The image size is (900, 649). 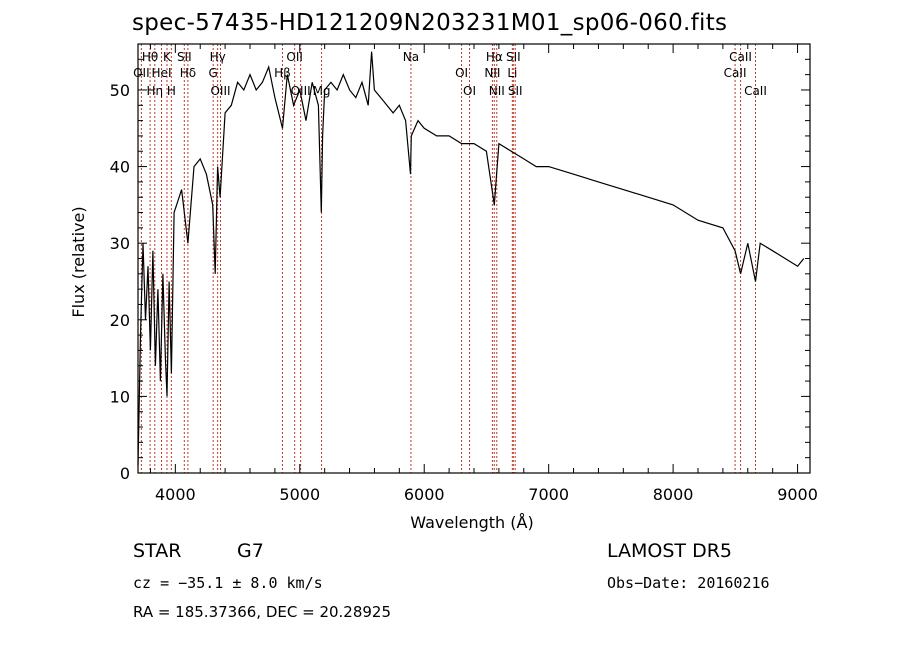 I want to click on line-label: K, so click(x=167, y=57).